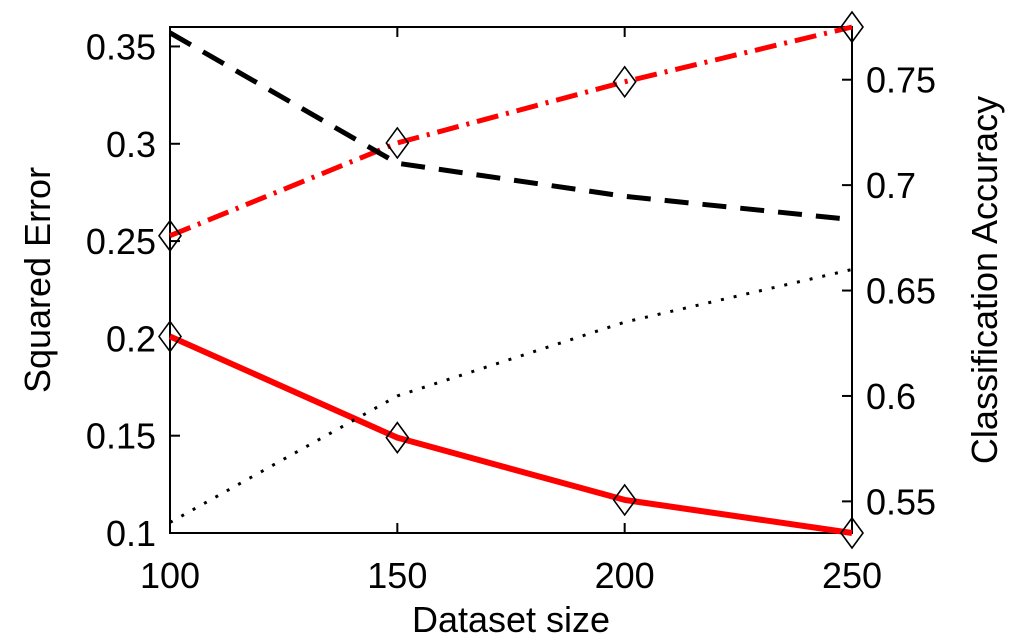 The width and height of the screenshot is (1029, 642). What do you see at coordinates (901, 501) in the screenshot?
I see `y-tick-label-right: 0.55` at bounding box center [901, 501].